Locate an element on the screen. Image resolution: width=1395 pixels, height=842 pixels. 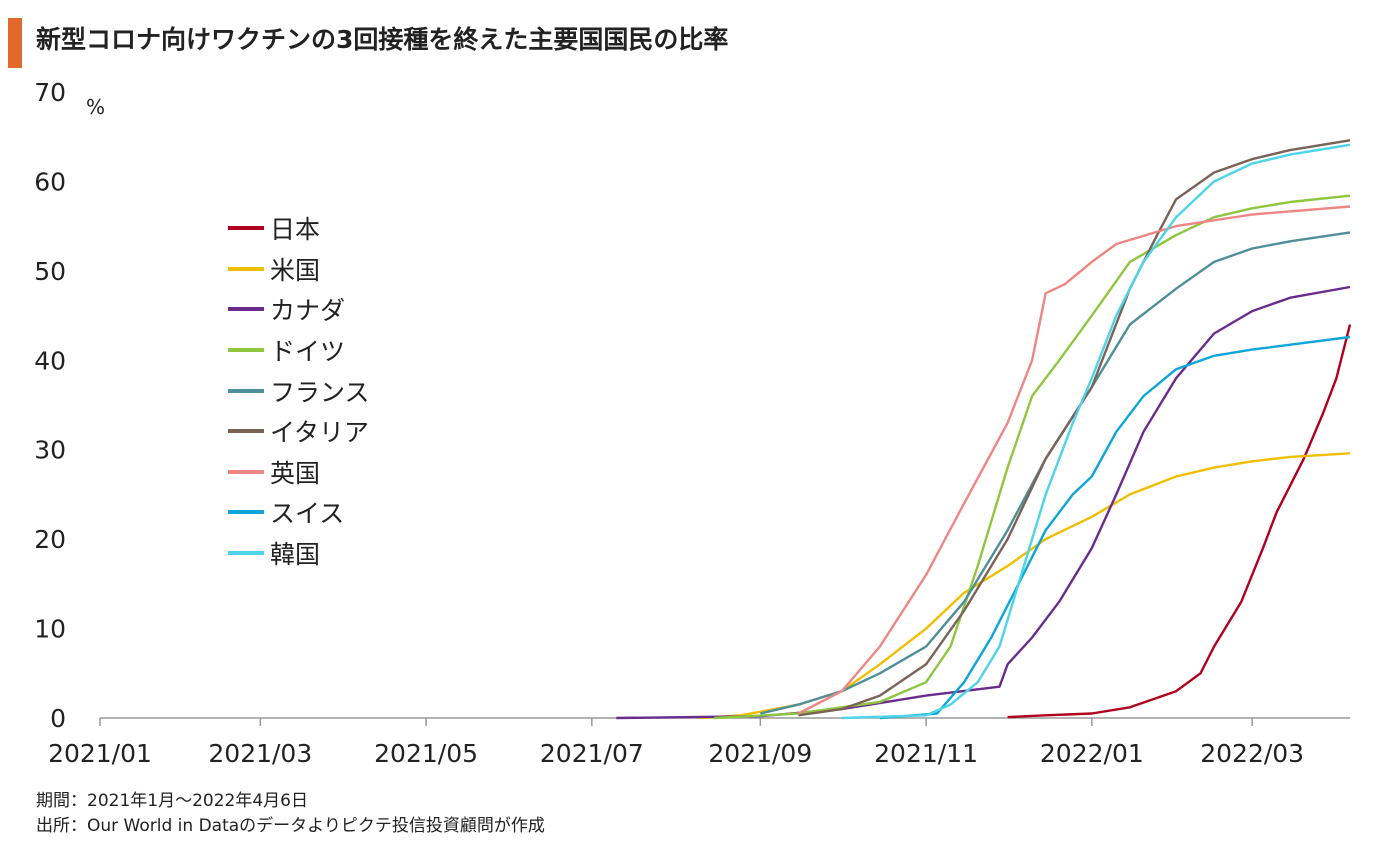
y-tick-label: 50 is located at coordinates (50, 271).